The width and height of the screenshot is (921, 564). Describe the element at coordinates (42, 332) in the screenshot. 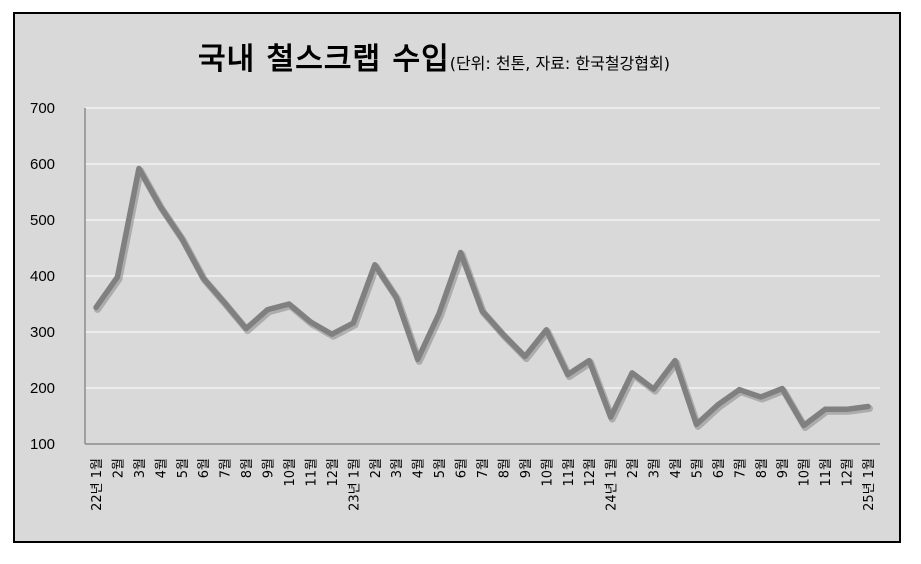

I see `y-tick-label: 300` at that location.